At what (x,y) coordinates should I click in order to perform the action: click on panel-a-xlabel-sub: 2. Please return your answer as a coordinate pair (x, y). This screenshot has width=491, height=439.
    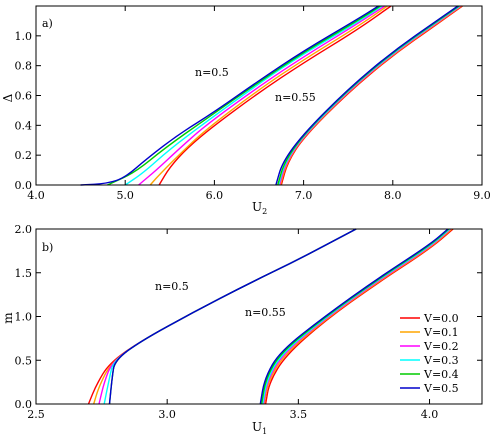
    Looking at the image, I should click on (264, 211).